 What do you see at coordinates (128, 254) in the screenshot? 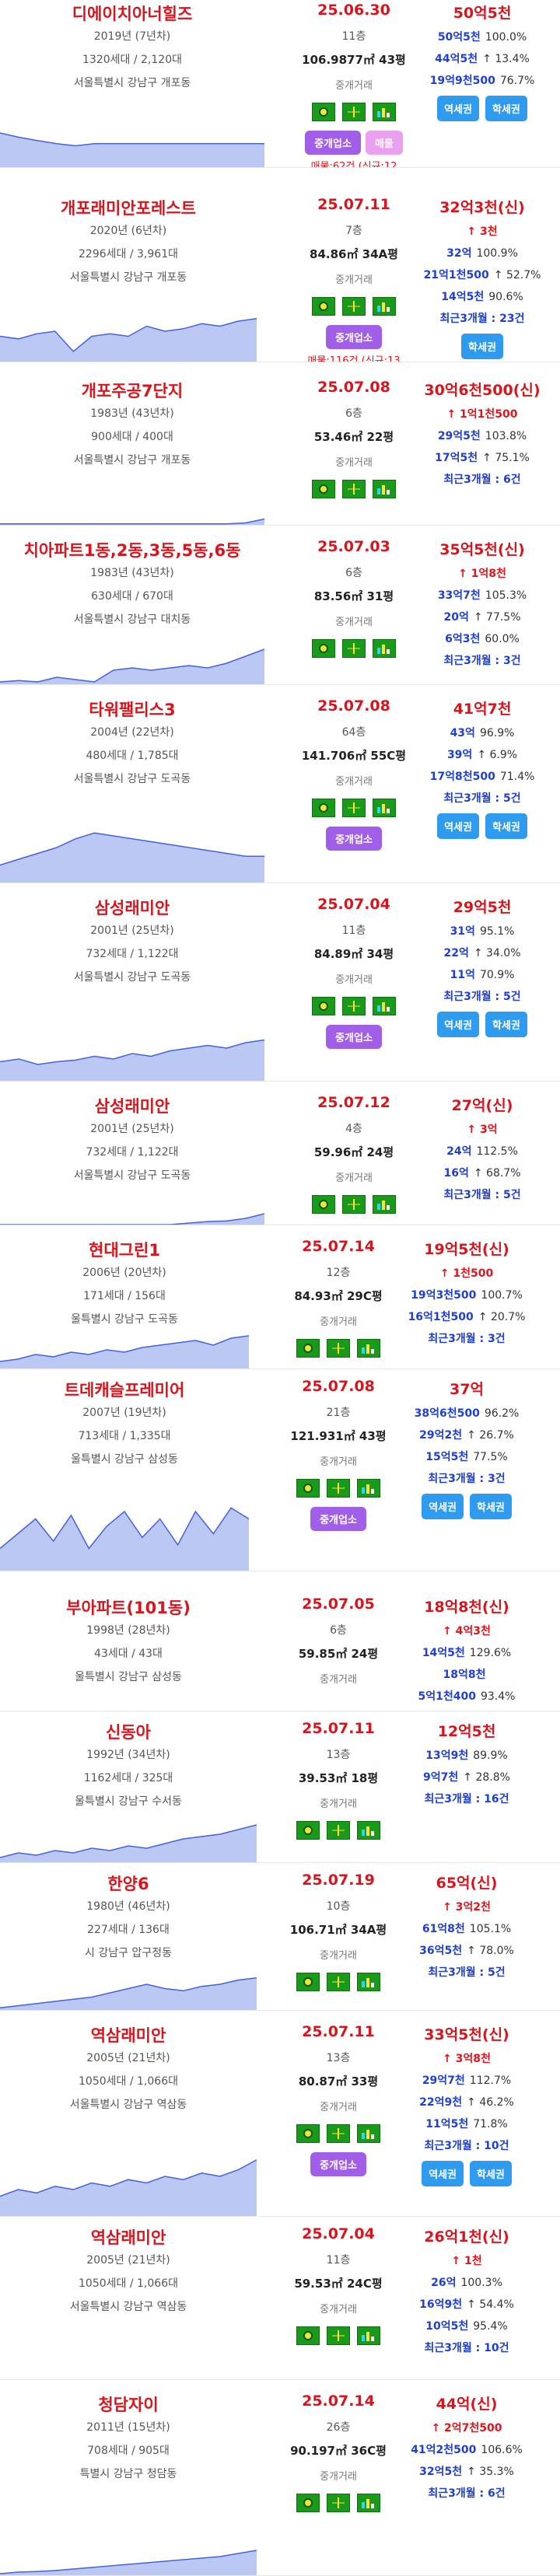
I see `household-parking: 2296세대 / 3,961대` at bounding box center [128, 254].